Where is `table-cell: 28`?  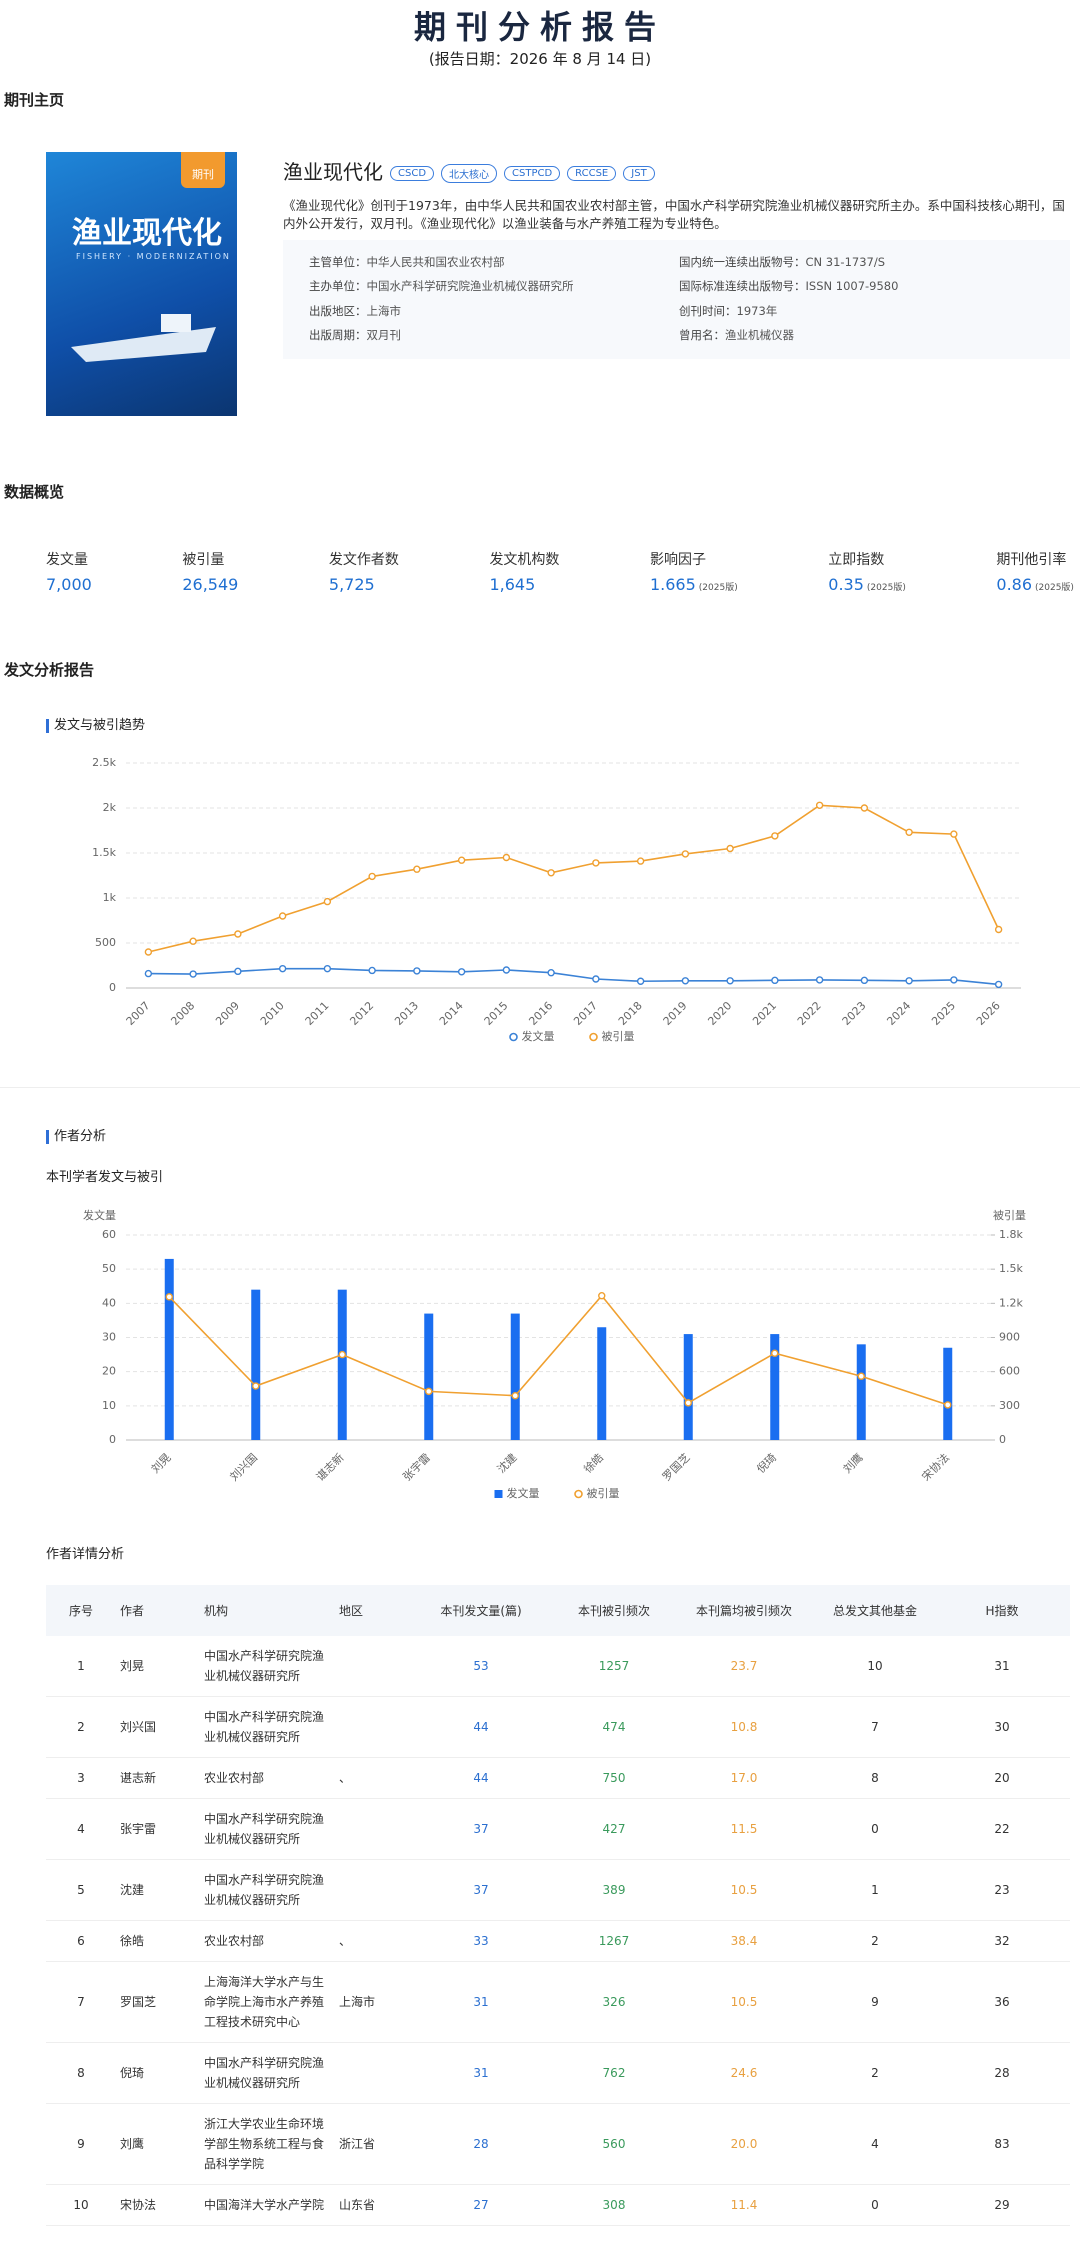
table-cell: 28 is located at coordinates (1002, 2073).